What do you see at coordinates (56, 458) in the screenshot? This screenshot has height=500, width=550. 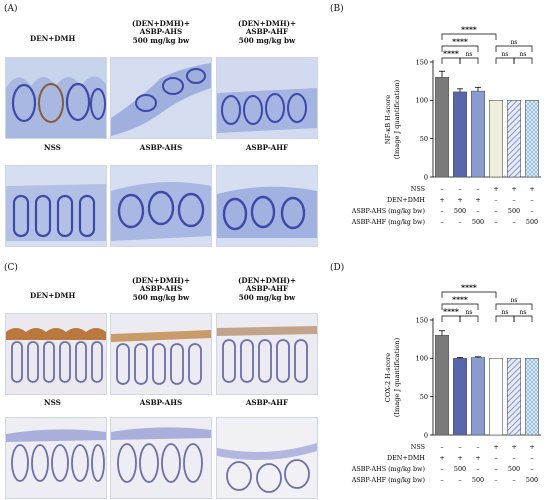 I see `micrograph-c-nss` at bounding box center [56, 458].